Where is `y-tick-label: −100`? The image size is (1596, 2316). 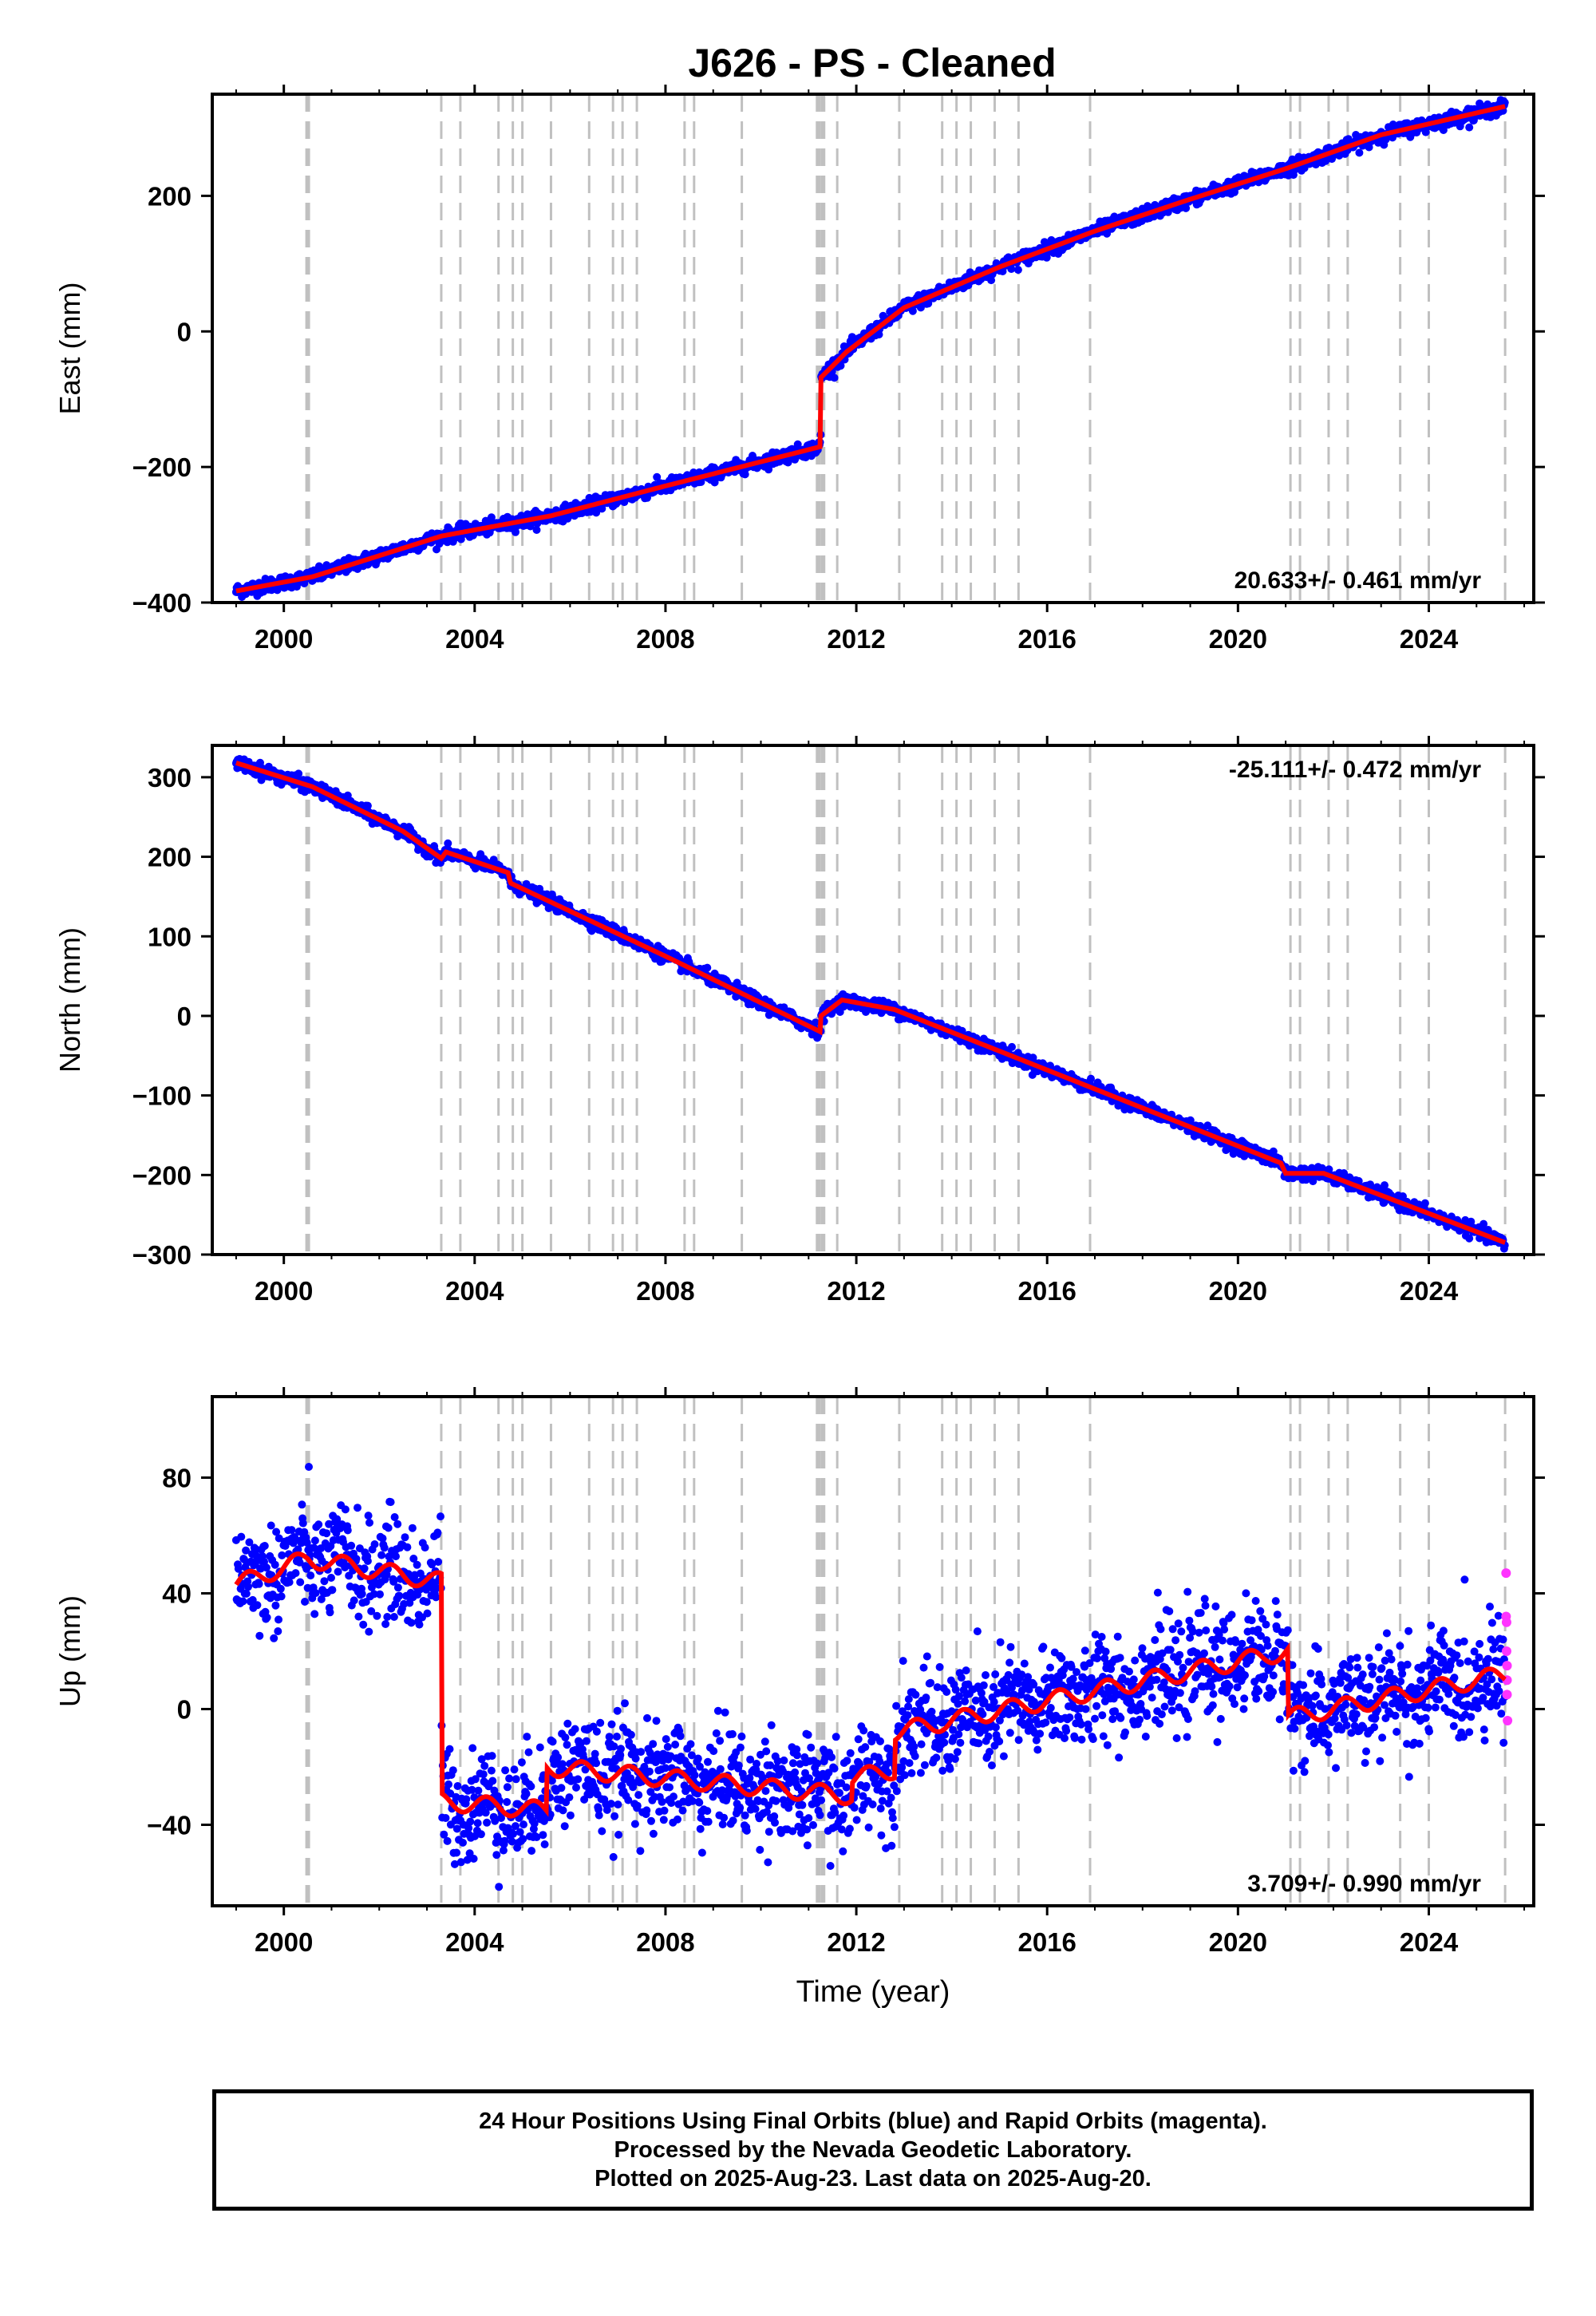 y-tick-label: −100 is located at coordinates (162, 1096).